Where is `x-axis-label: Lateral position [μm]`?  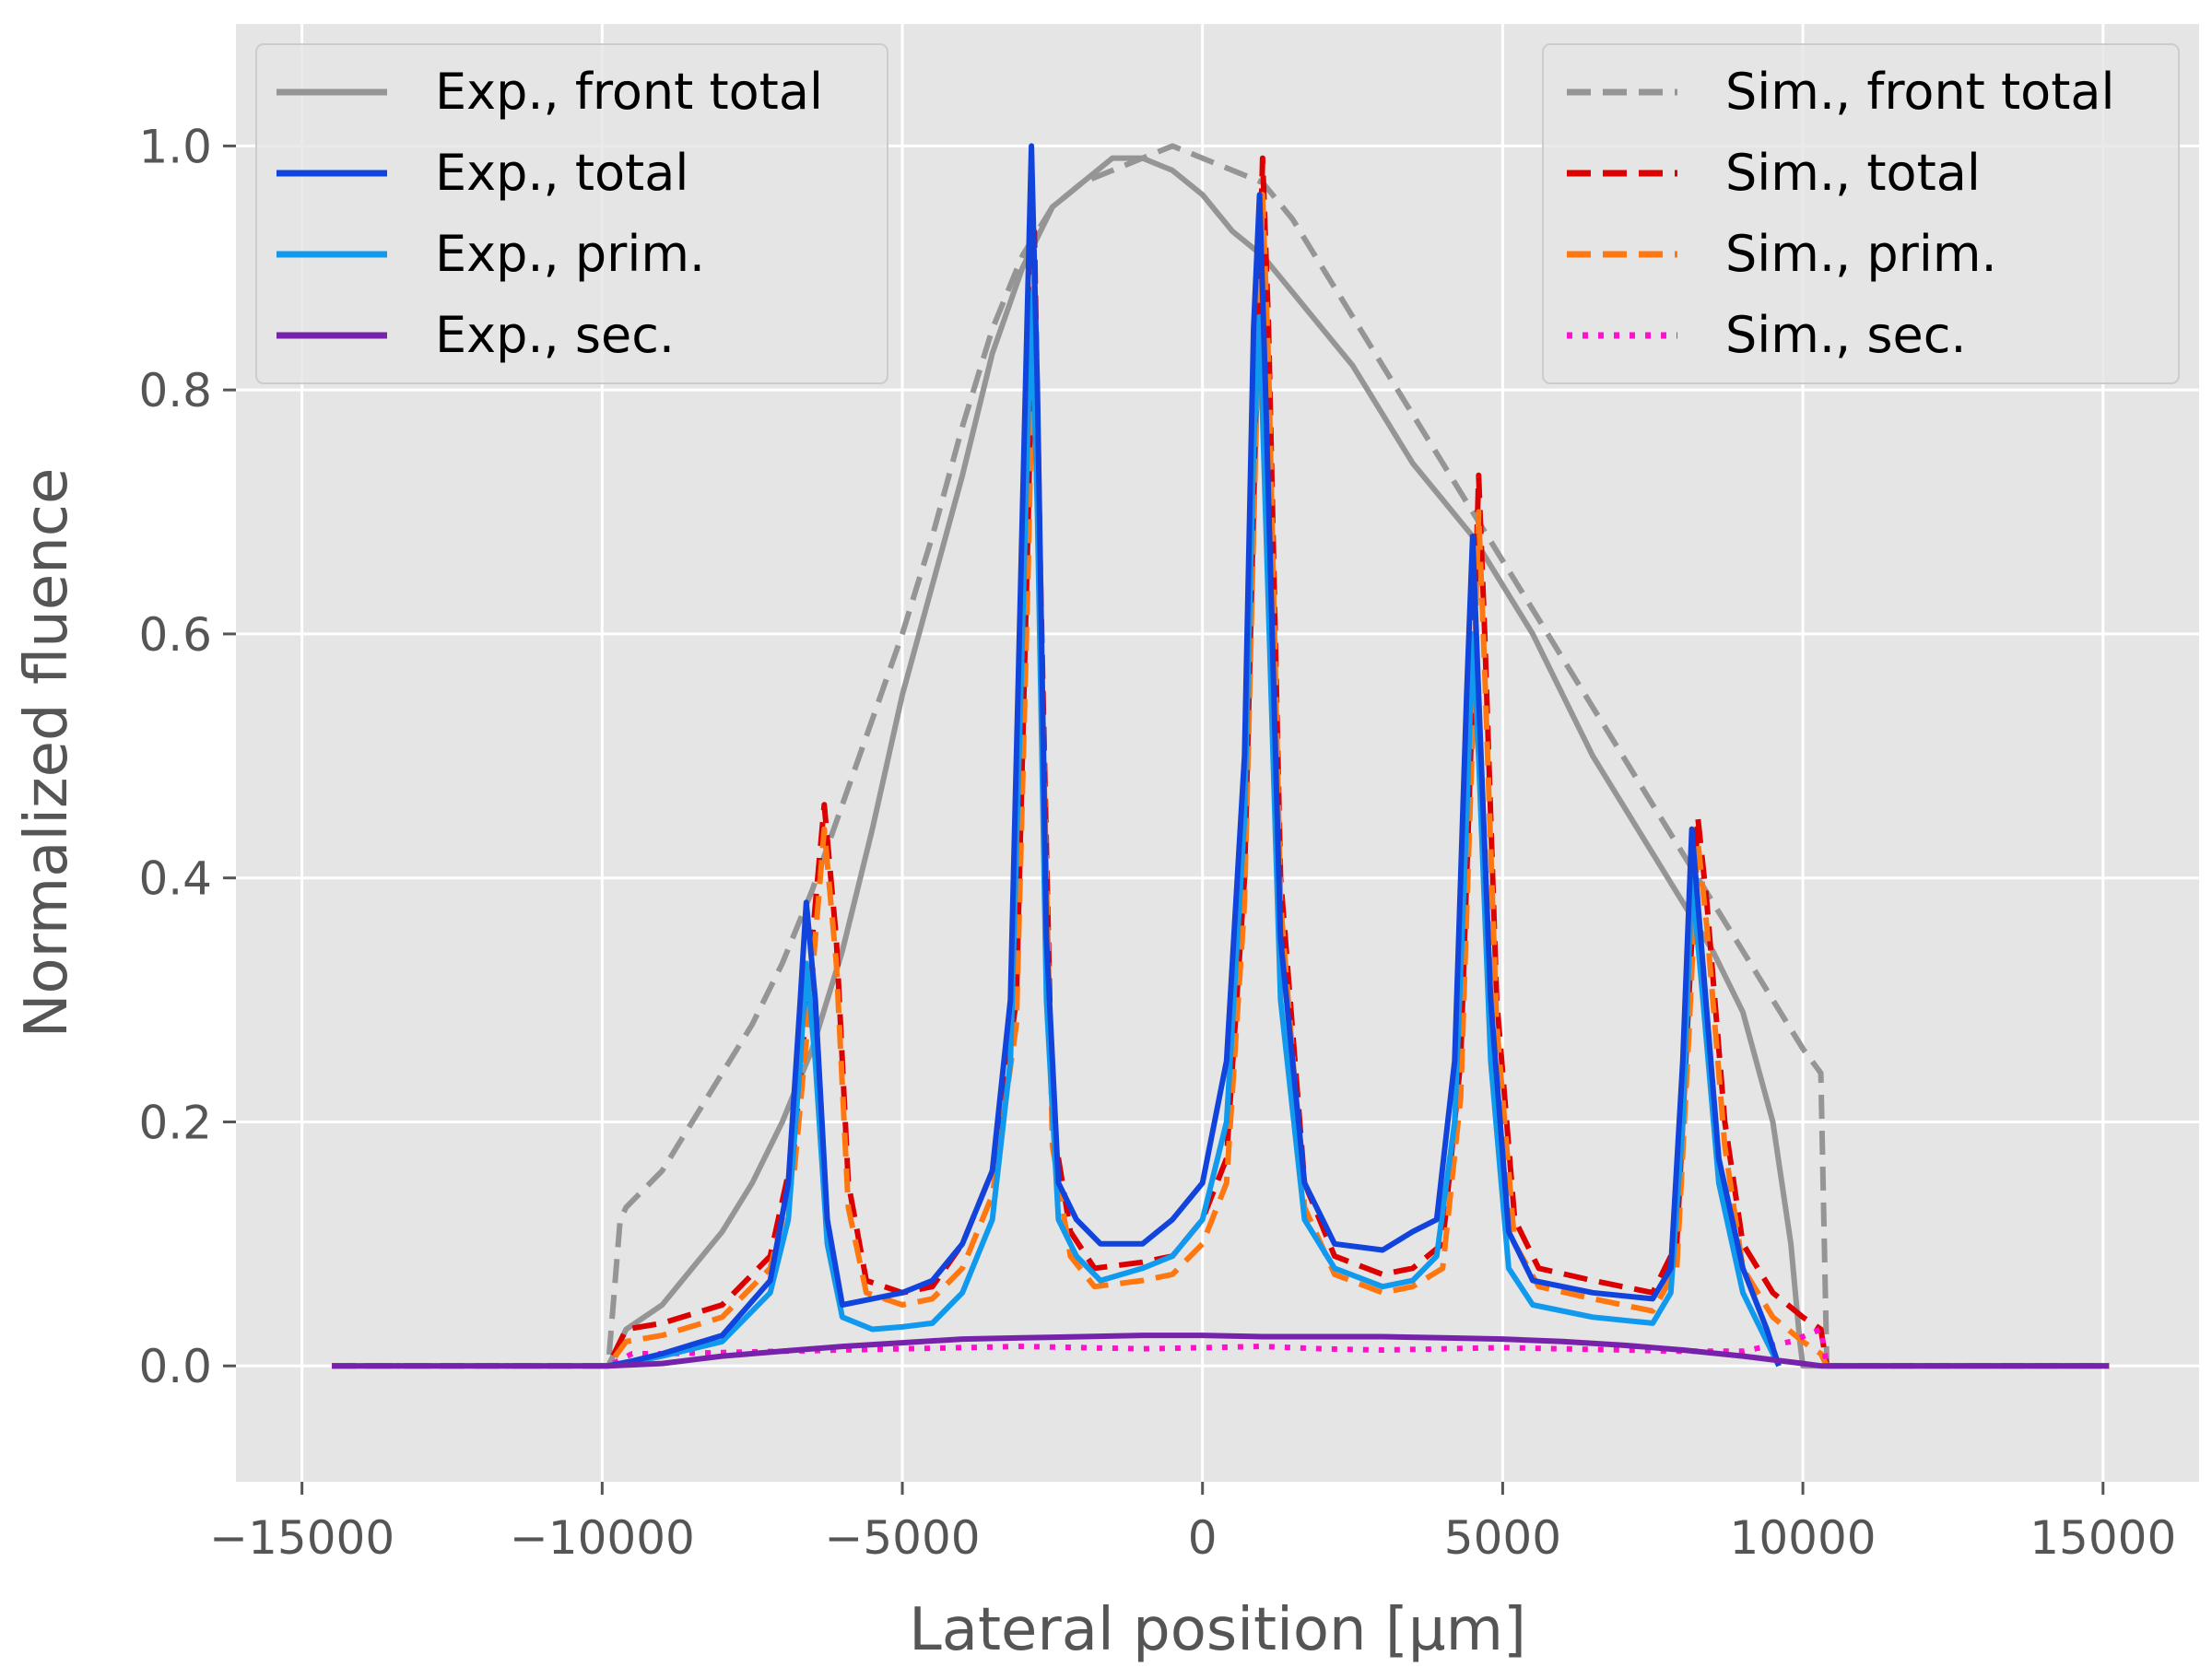 x-axis-label: Lateral position [μm] is located at coordinates (1217, 1630).